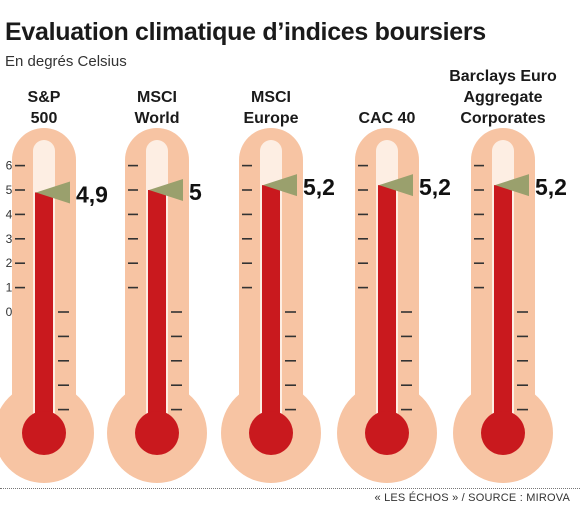 This screenshot has height=509, width=580. What do you see at coordinates (9, 214) in the screenshot?
I see `y-tick-label-4: 4` at bounding box center [9, 214].